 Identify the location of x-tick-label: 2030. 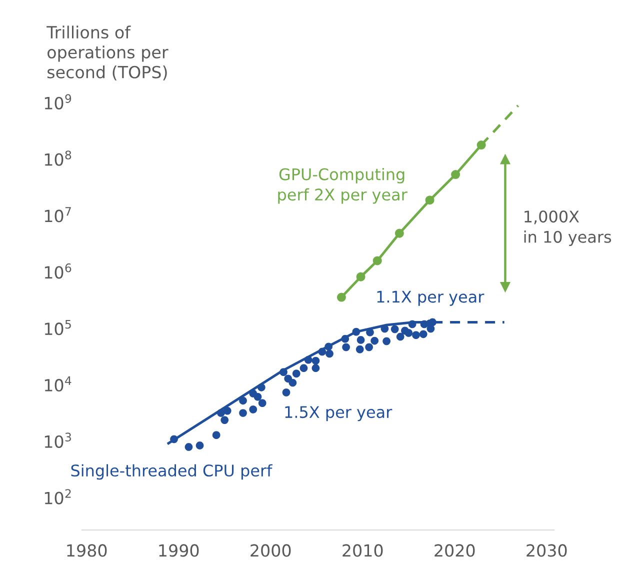
(546, 550).